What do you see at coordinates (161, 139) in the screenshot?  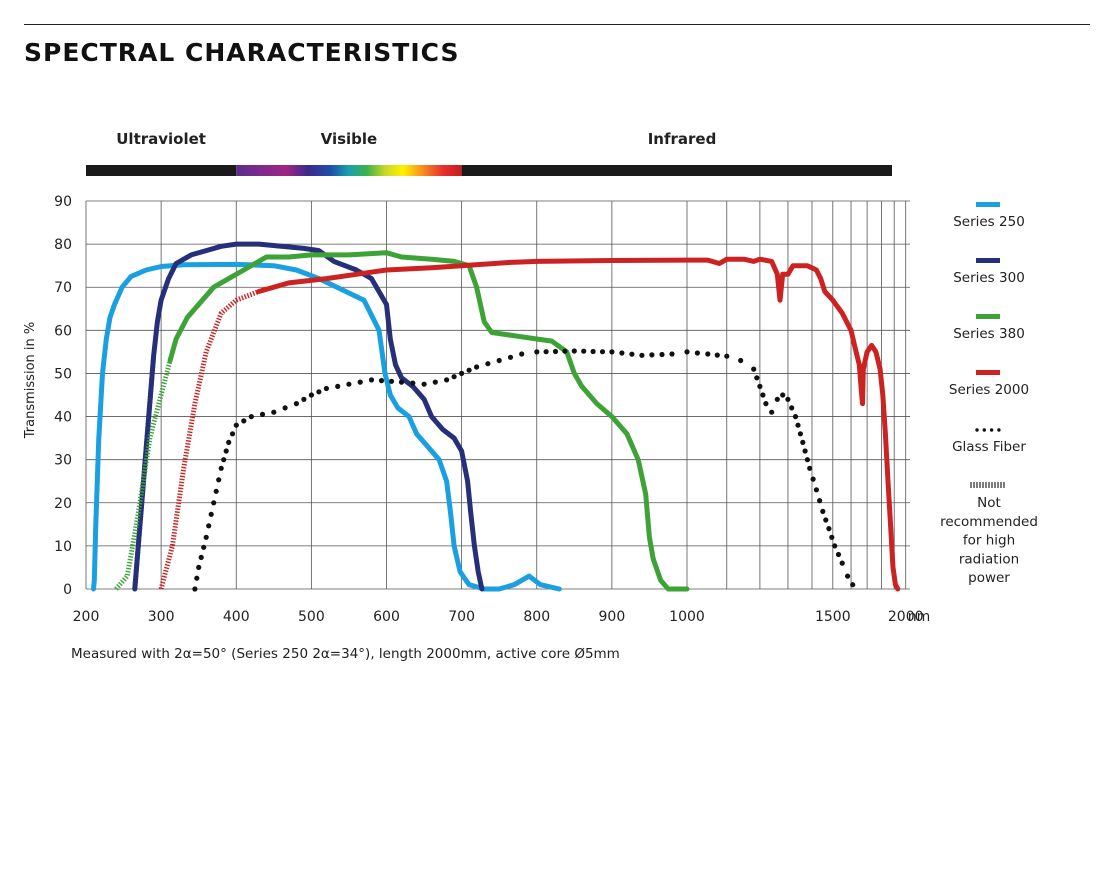 I see `band-label-ultraviolet: Ultraviolet` at bounding box center [161, 139].